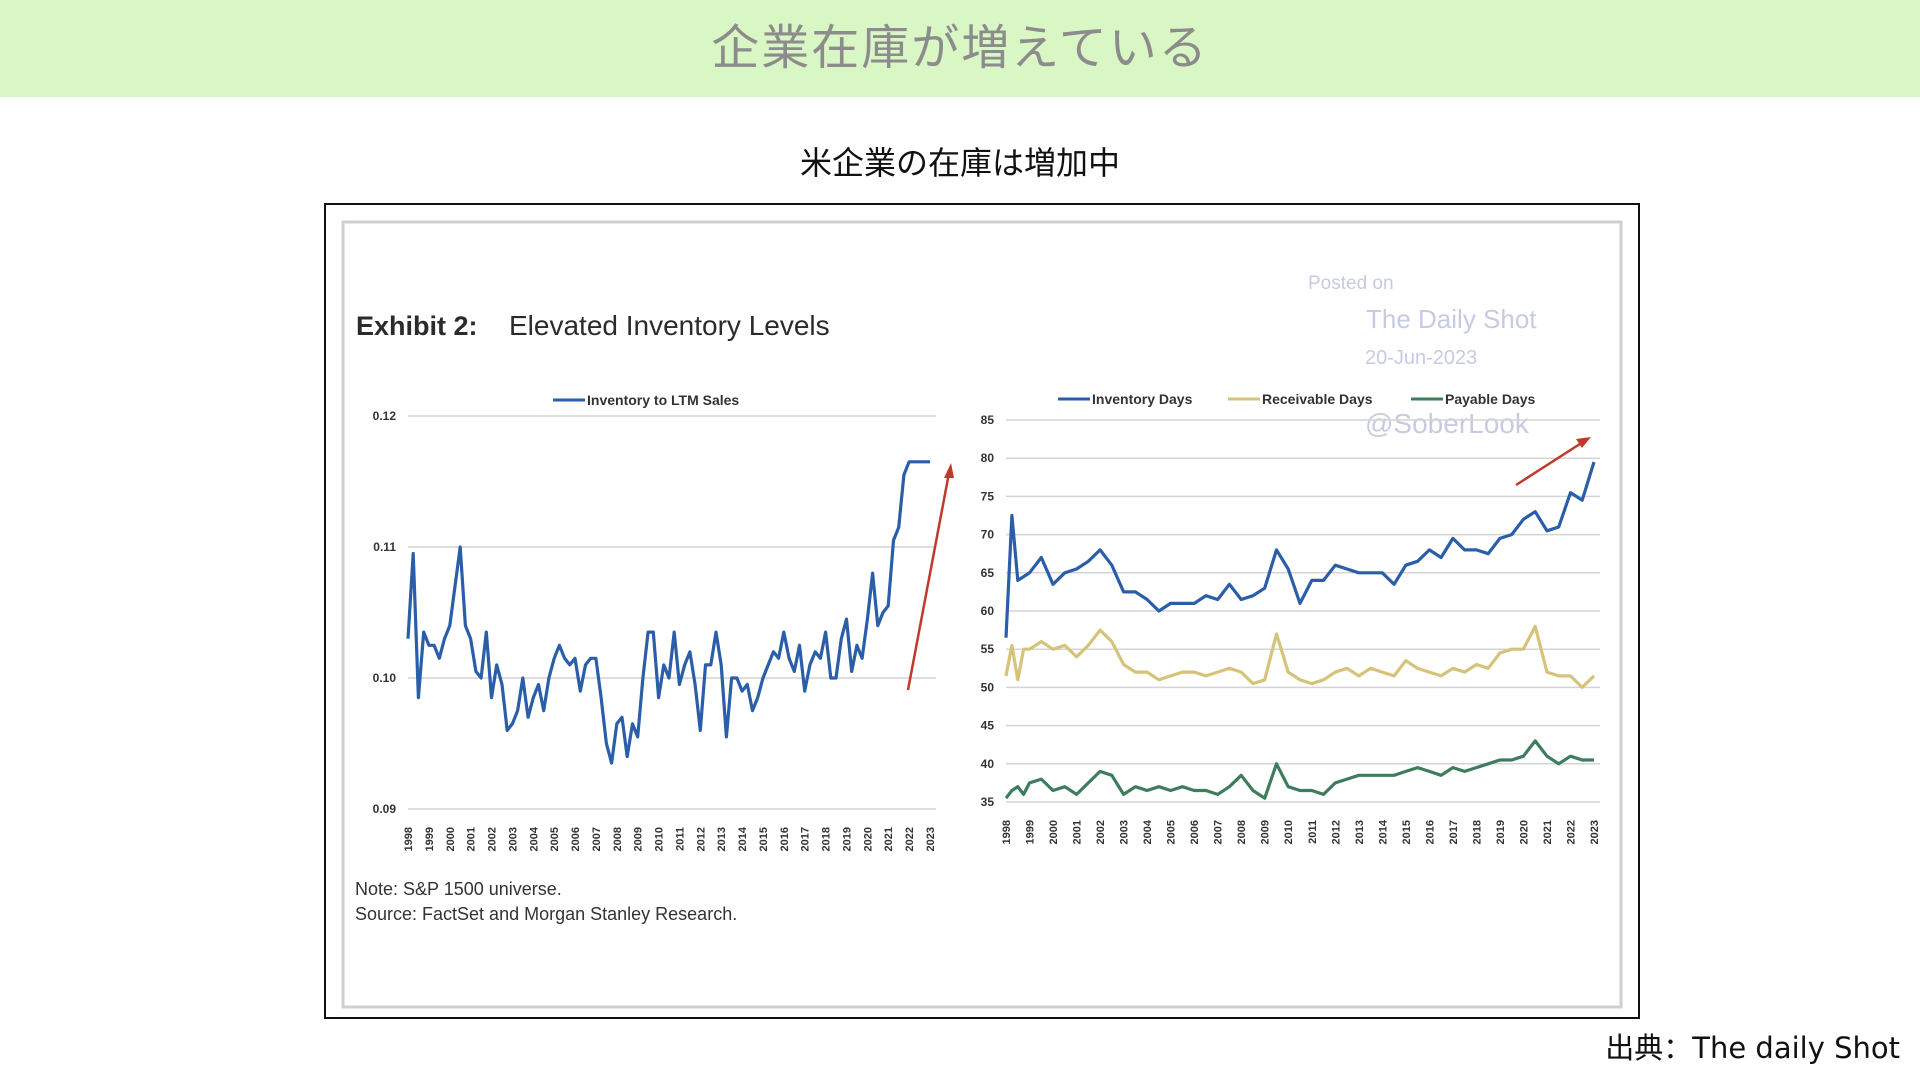 This screenshot has height=1080, width=1920. Describe the element at coordinates (959, 163) in the screenshot. I see `chart-subtitle: 米企業の在庫は増加中` at that location.